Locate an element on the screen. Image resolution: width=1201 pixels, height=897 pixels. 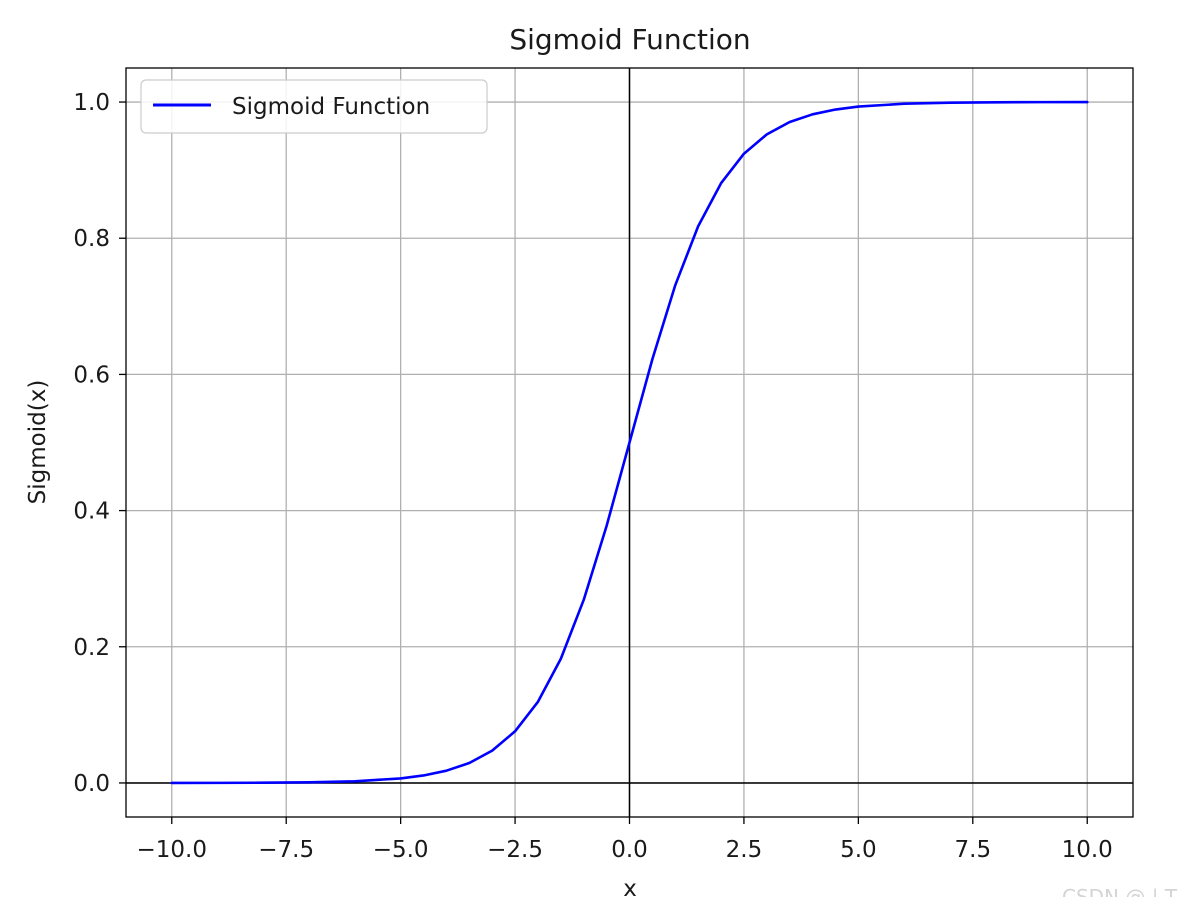
chart-title: Sigmoid Function is located at coordinates (629, 39).